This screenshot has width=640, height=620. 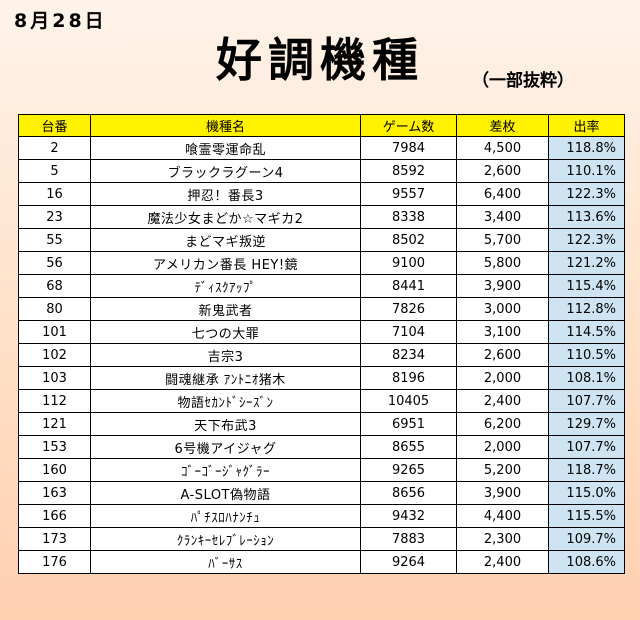 What do you see at coordinates (321, 148) in the screenshot?
I see `table-row: 2 喰霊零運命乱 7984 4,500 118.8%` at bounding box center [321, 148].